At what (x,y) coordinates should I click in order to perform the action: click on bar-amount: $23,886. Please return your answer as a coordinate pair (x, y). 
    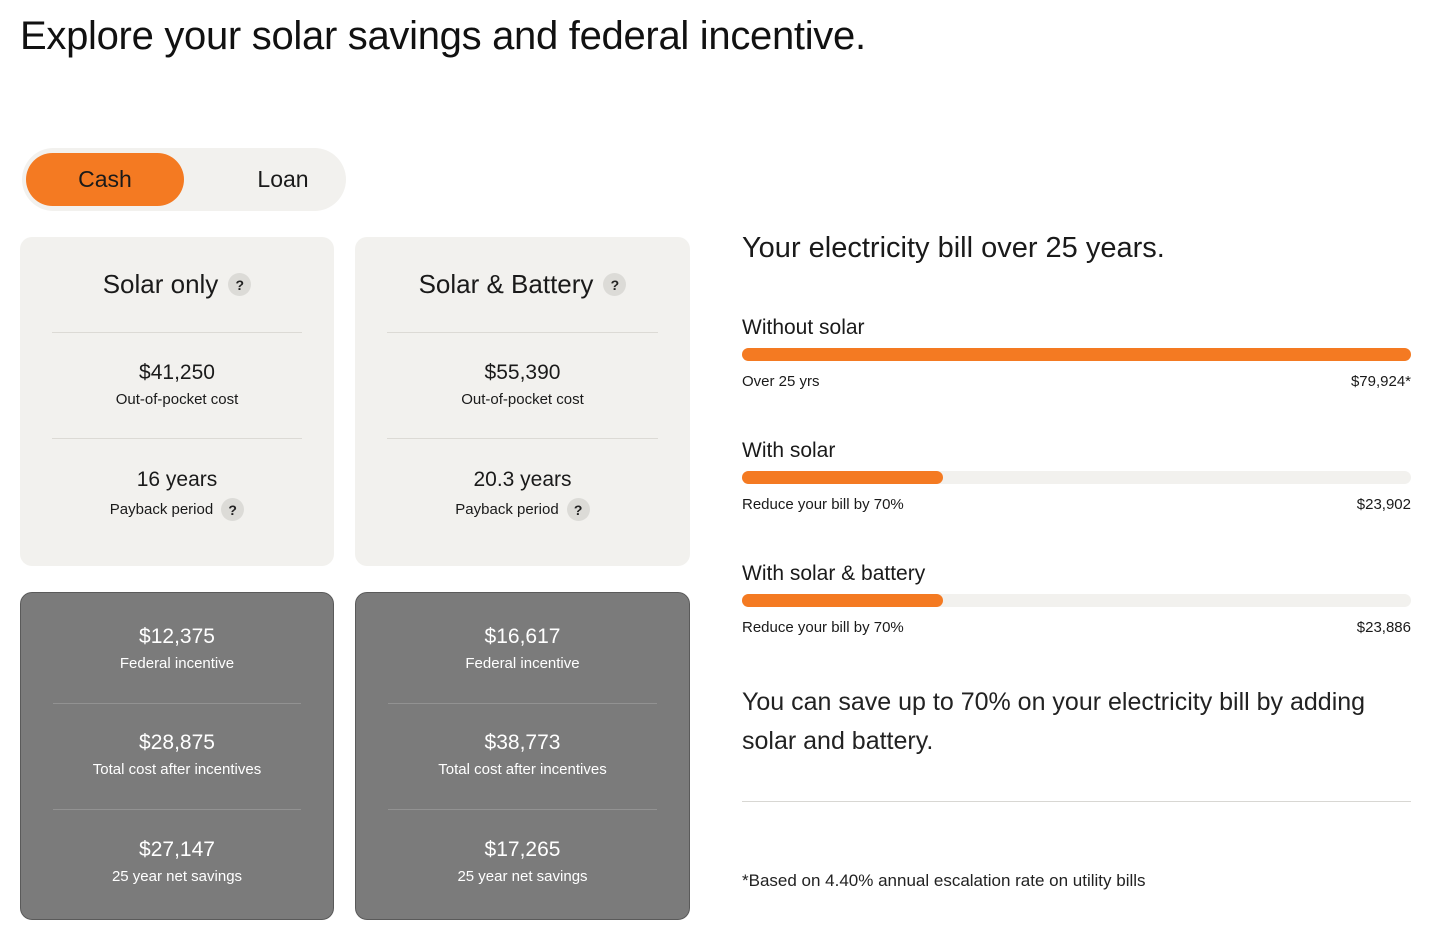
    Looking at the image, I should click on (1383, 627).